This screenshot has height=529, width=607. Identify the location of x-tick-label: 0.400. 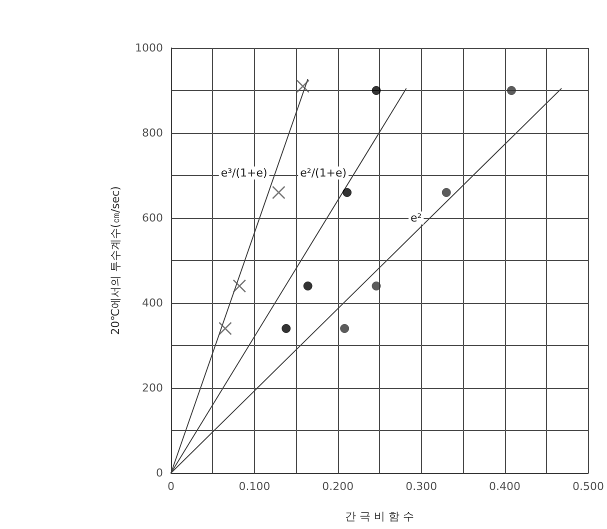
(505, 486).